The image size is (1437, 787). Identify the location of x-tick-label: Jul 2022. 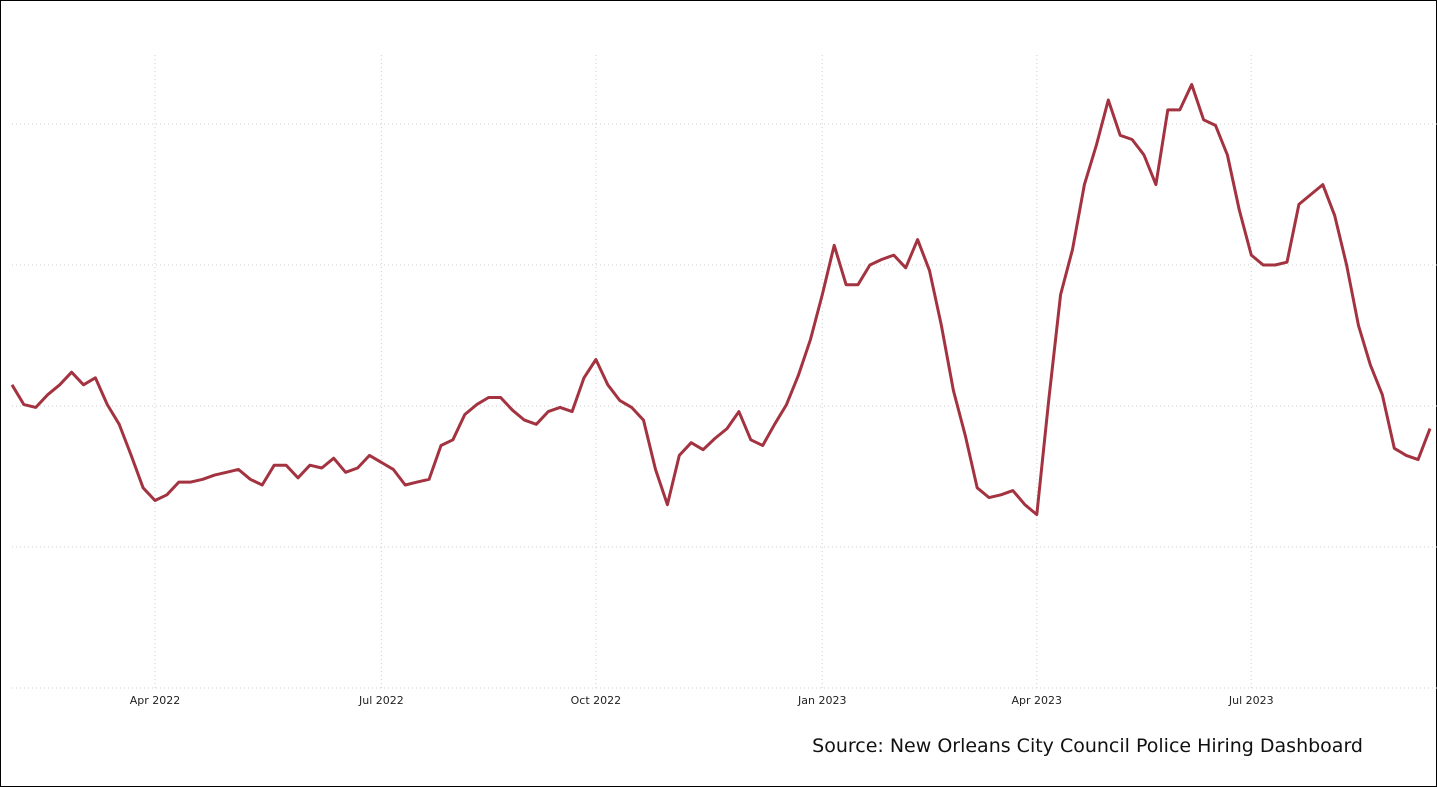
(381, 700).